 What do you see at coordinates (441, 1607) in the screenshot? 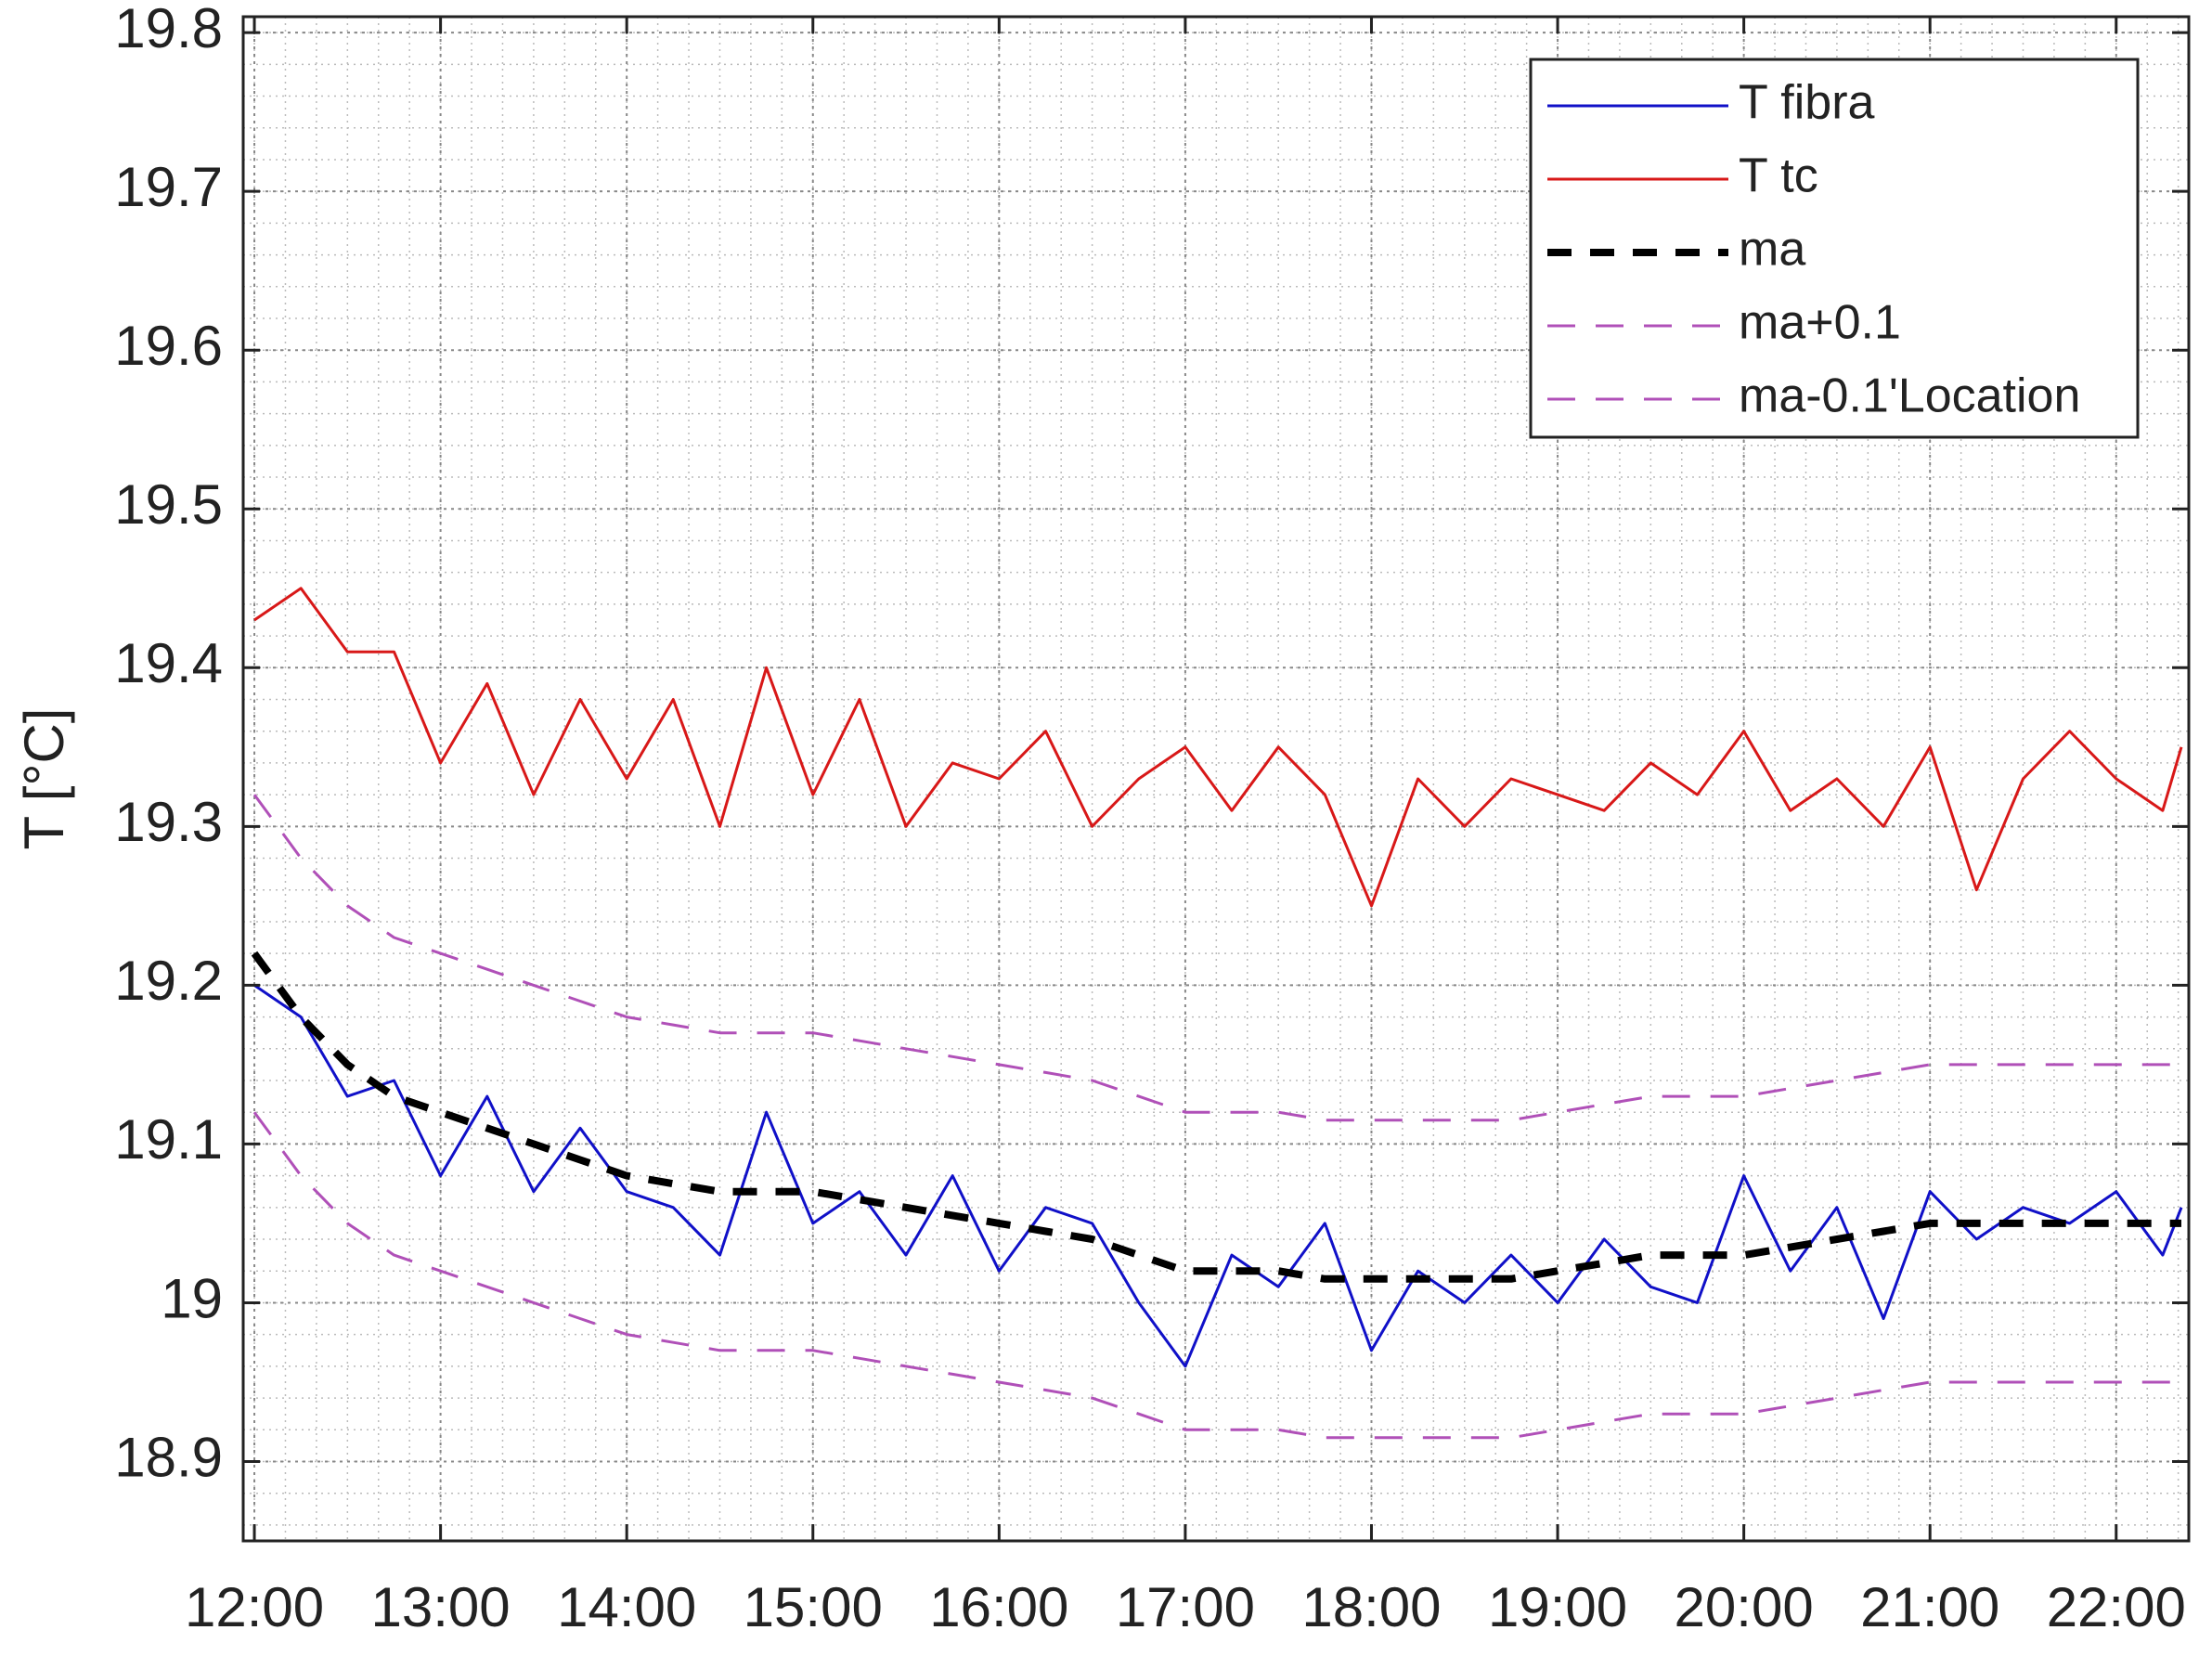
I see `x-tick-label: 13:00` at bounding box center [441, 1607].